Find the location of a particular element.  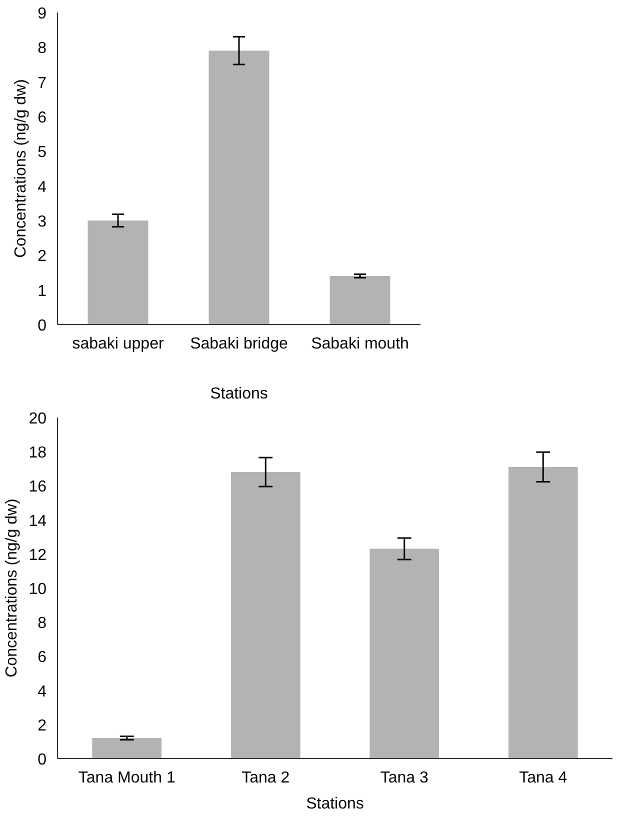

y-tick-label: 14 is located at coordinates (37, 521).